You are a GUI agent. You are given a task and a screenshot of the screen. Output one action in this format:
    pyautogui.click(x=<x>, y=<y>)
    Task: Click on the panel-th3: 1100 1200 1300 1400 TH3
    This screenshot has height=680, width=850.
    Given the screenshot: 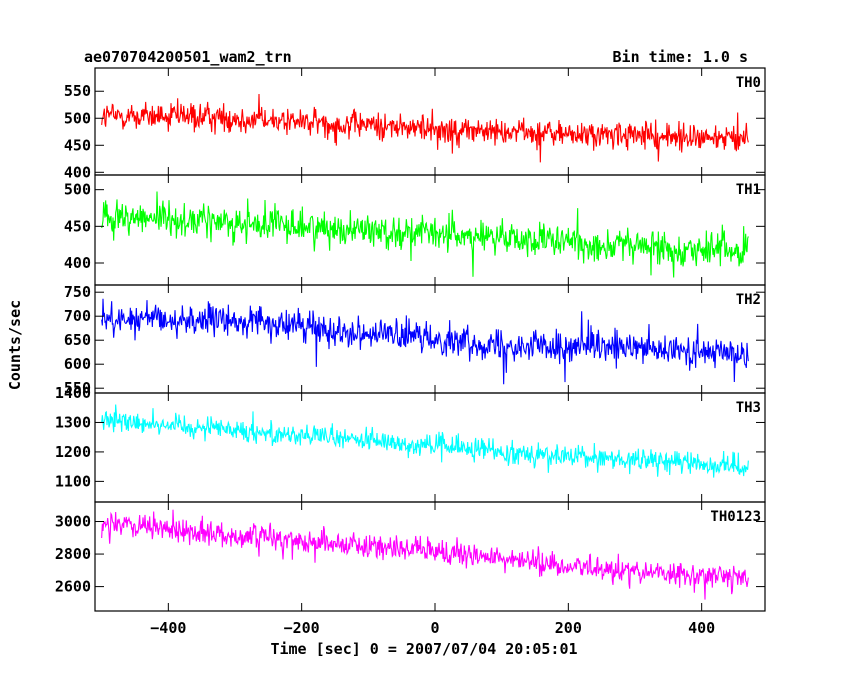 What is the action you would take?
    pyautogui.click(x=410, y=443)
    